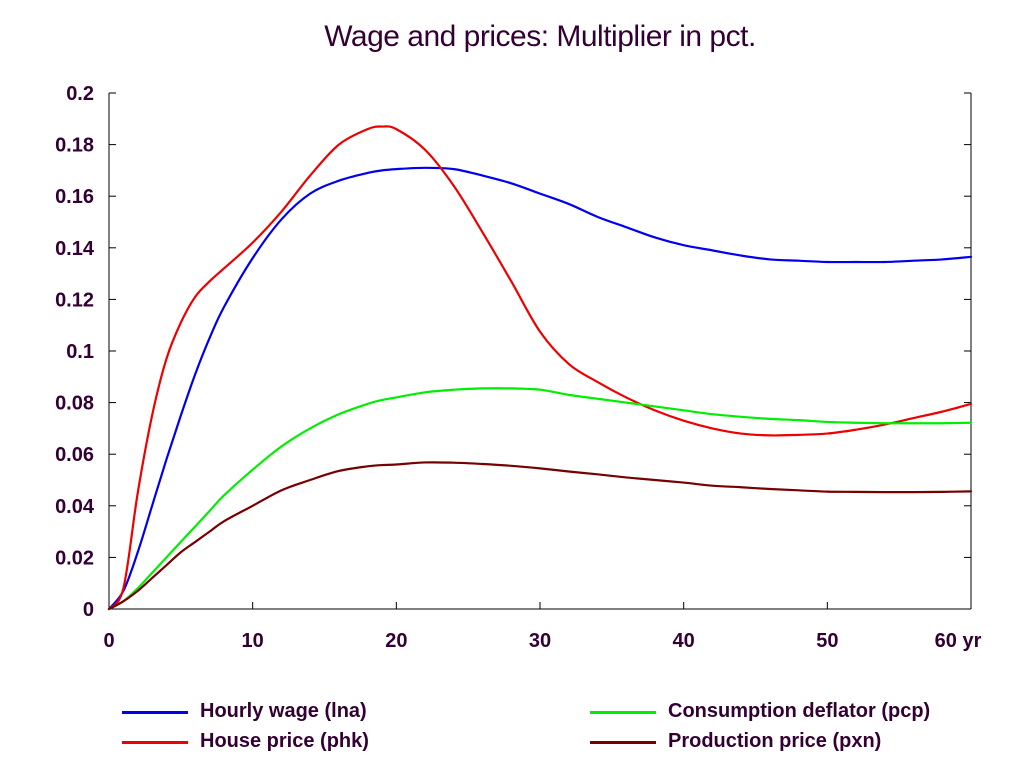 This screenshot has width=1024, height=778. What do you see at coordinates (74, 146) in the screenshot?
I see `y-tick-label: 0.18` at bounding box center [74, 146].